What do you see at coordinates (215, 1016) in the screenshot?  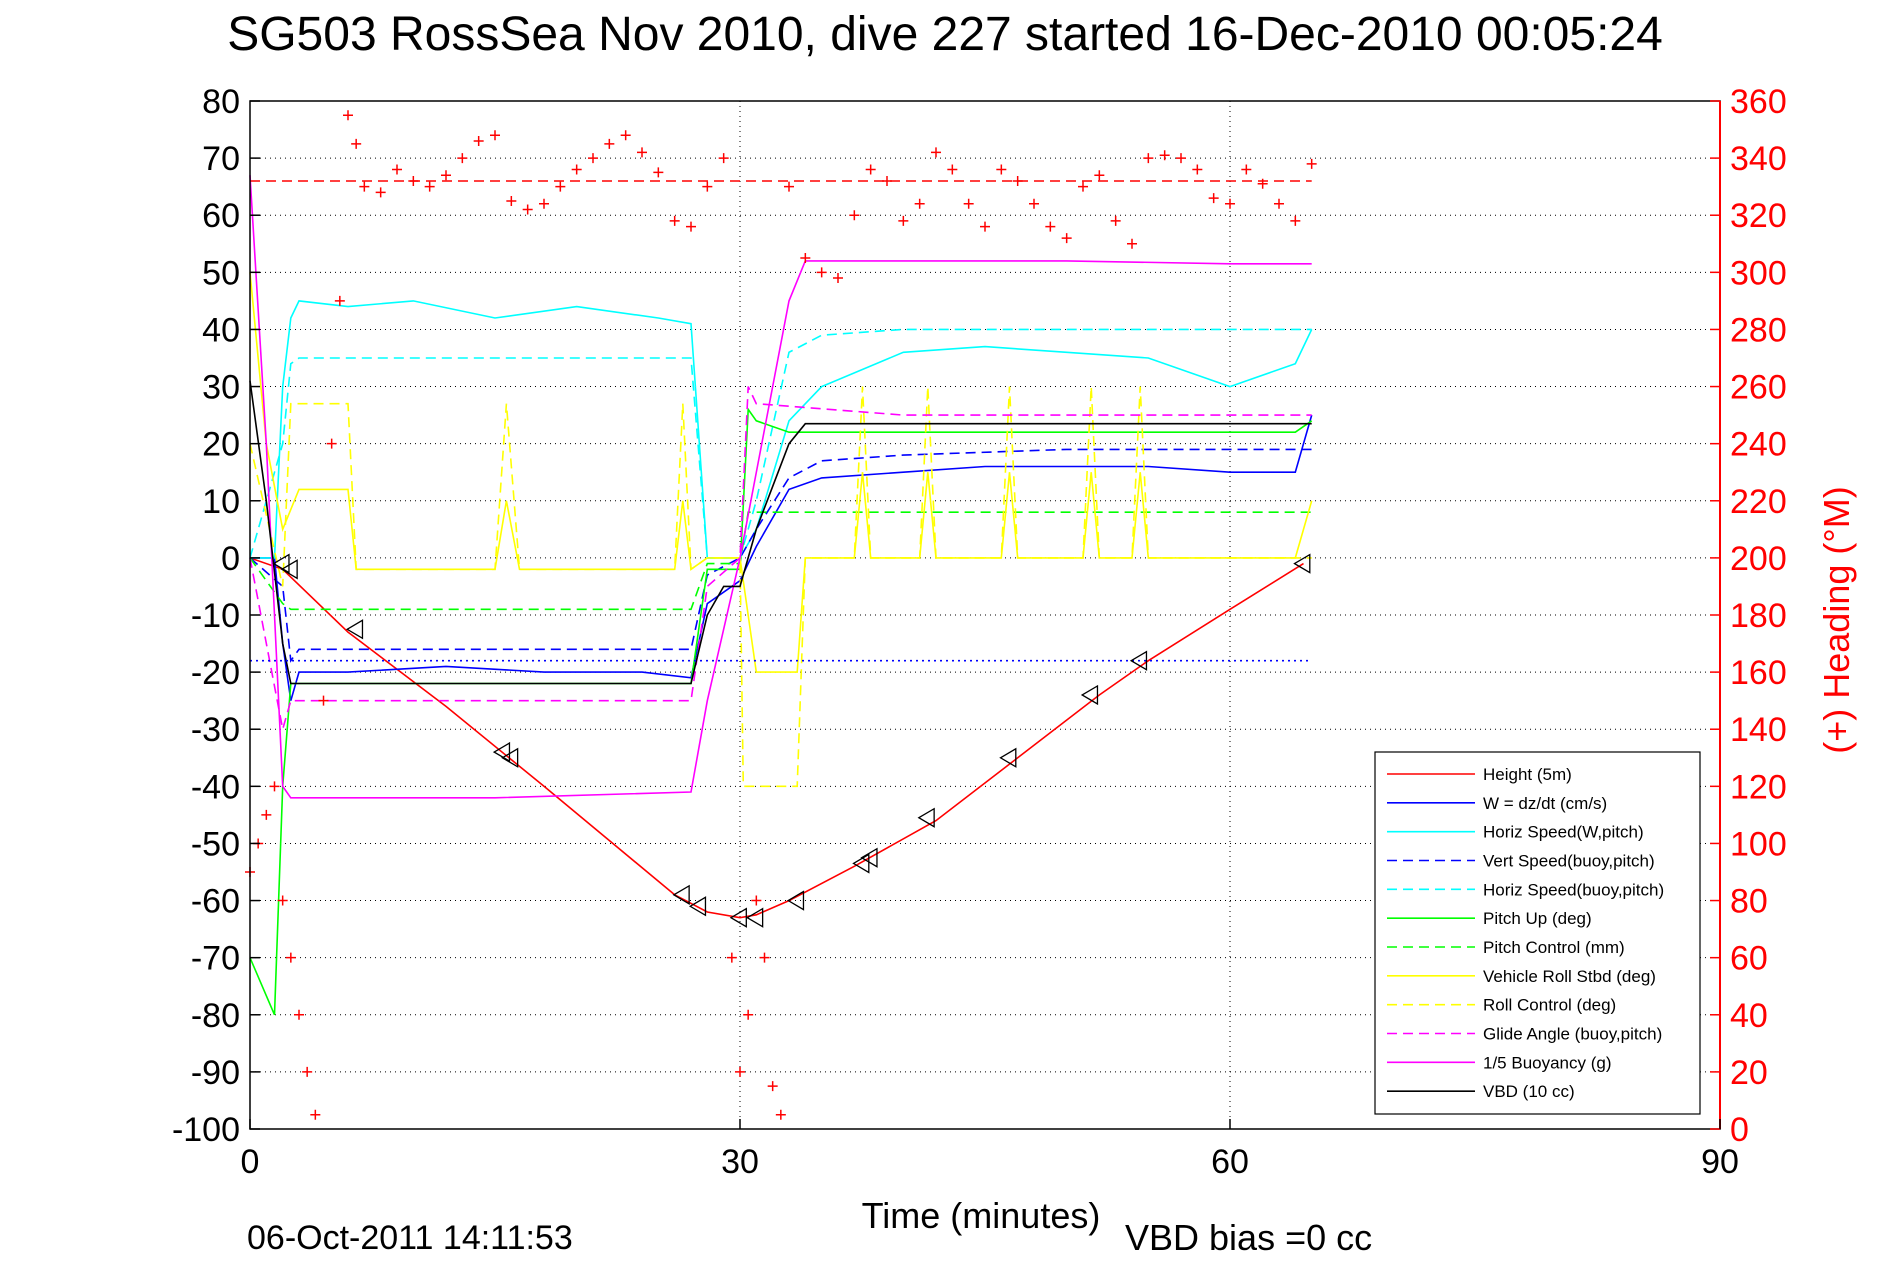 I see `left-tick-label: -80` at bounding box center [215, 1016].